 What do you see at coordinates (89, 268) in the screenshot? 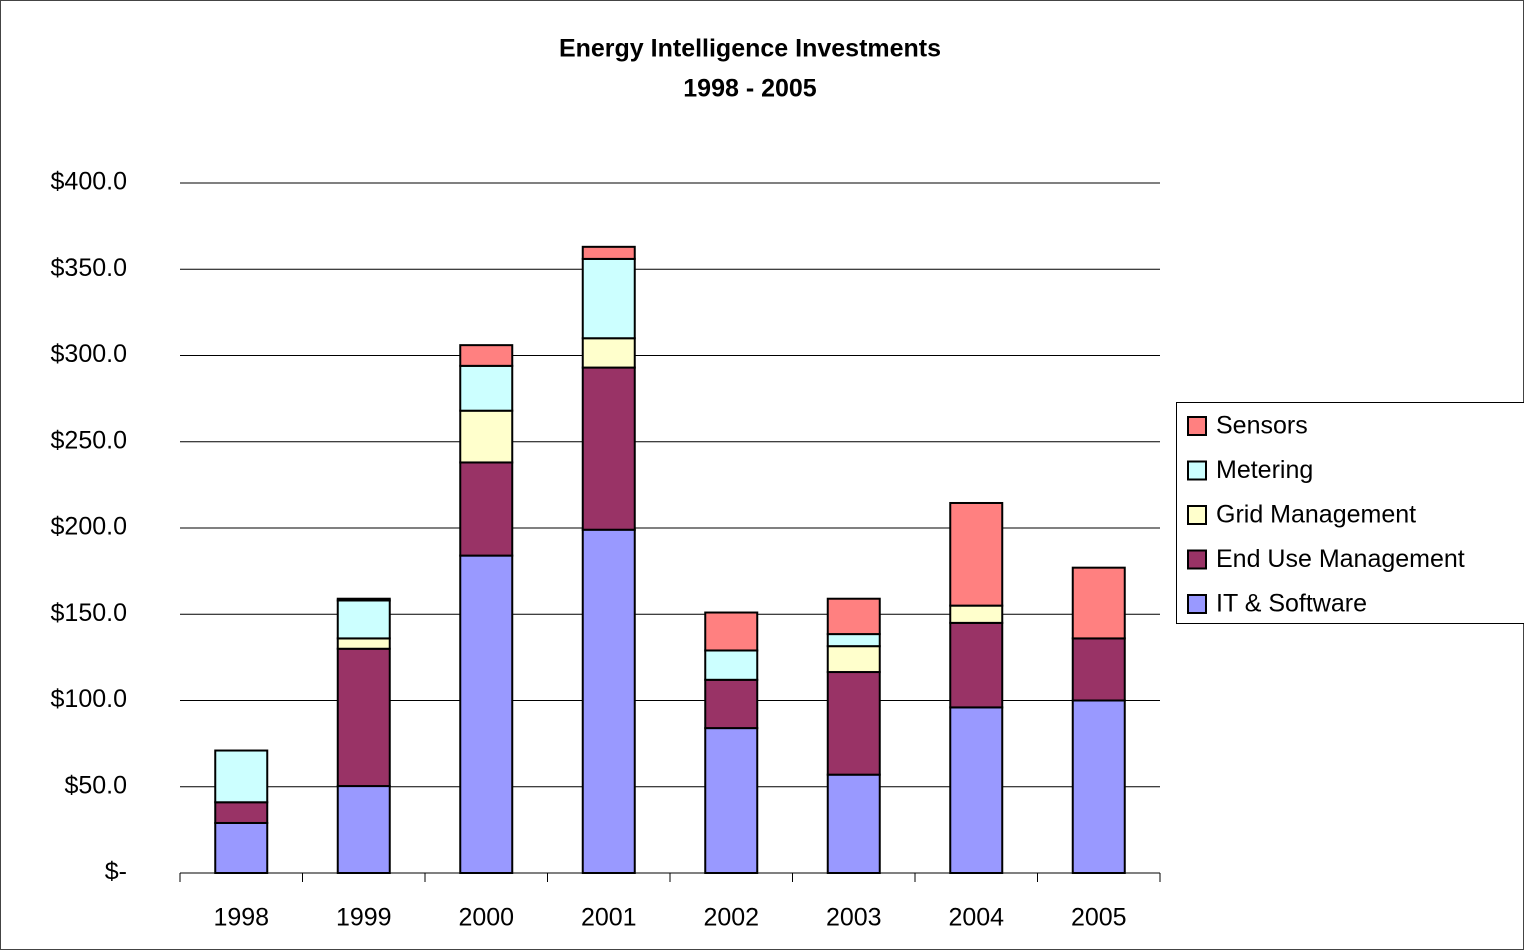
I see `y-tick-label: $350.0` at bounding box center [89, 268].